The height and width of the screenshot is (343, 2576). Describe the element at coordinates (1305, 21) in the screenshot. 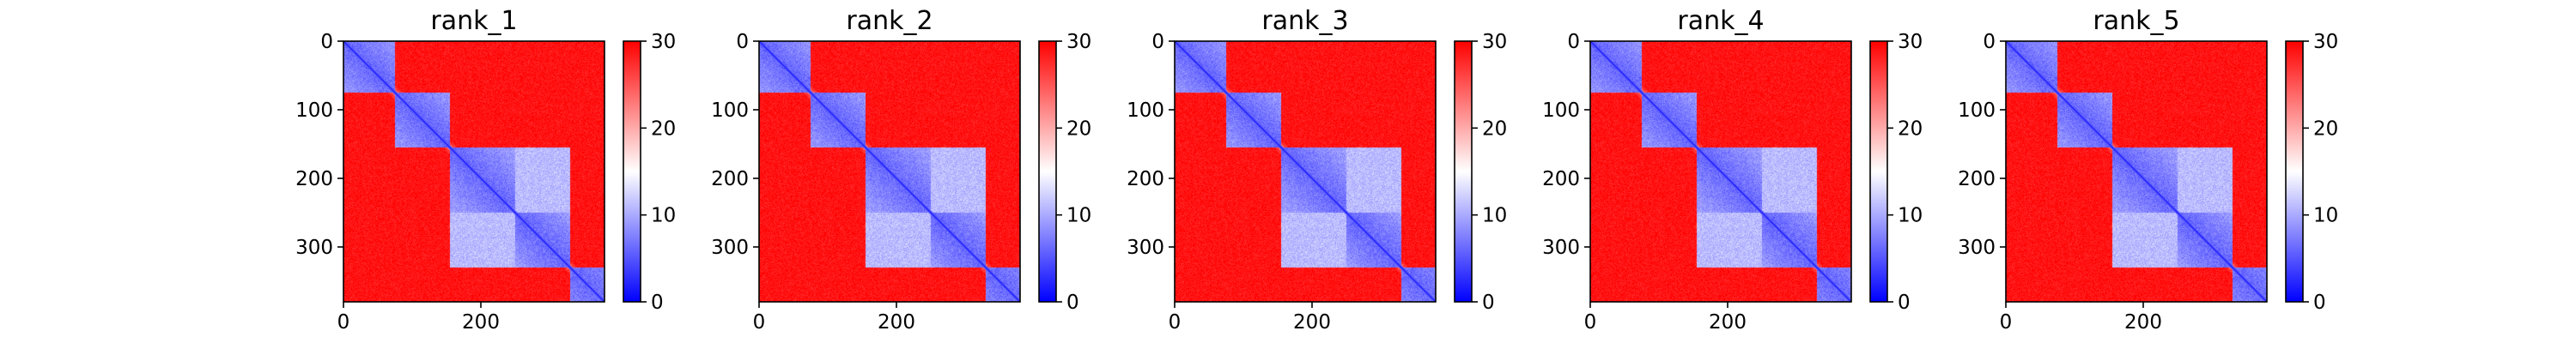

I see `chart-title: rank_3` at that location.